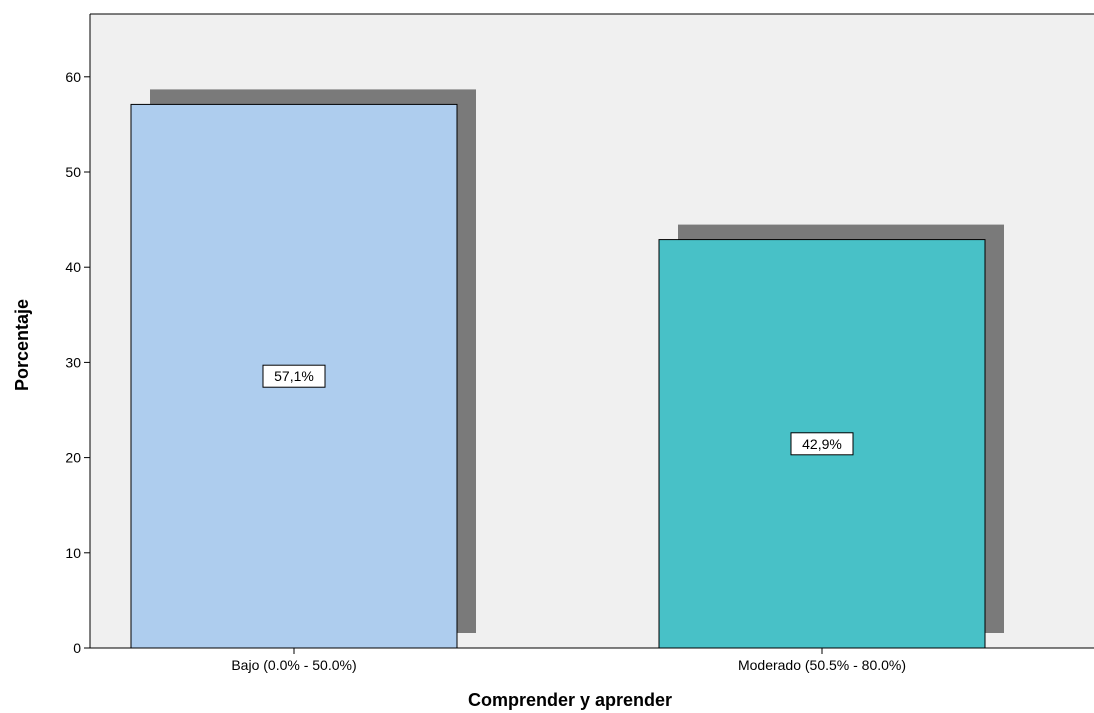 The height and width of the screenshot is (713, 1094). I want to click on x-tick-label: Bajo (0.0% - 50.0%), so click(293, 665).